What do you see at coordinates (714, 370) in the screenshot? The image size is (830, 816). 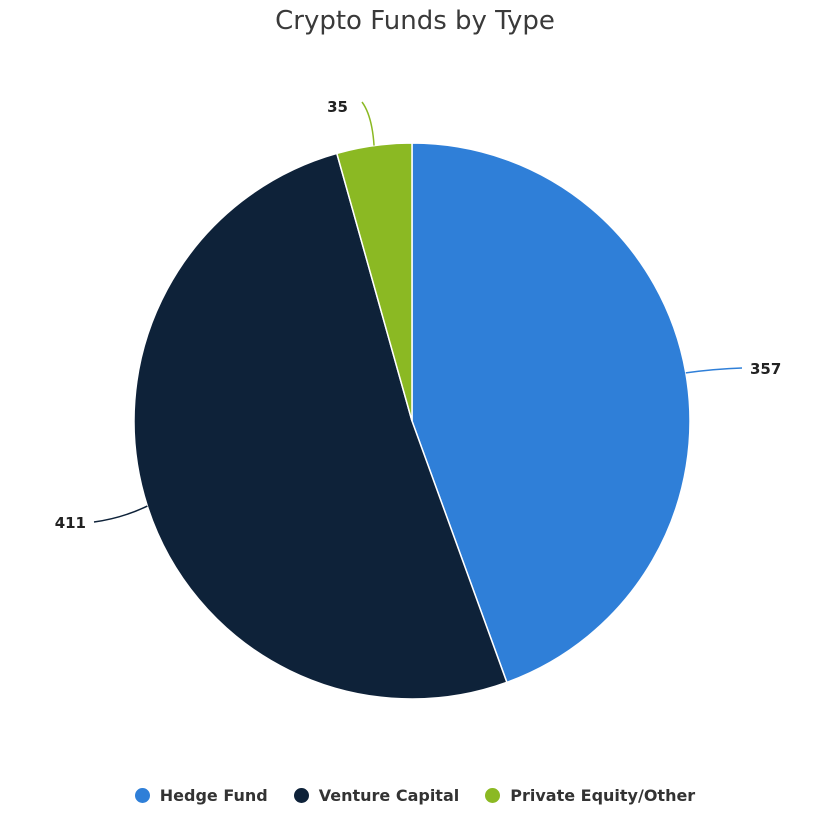 I see `connector-line-hedge-fund` at bounding box center [714, 370].